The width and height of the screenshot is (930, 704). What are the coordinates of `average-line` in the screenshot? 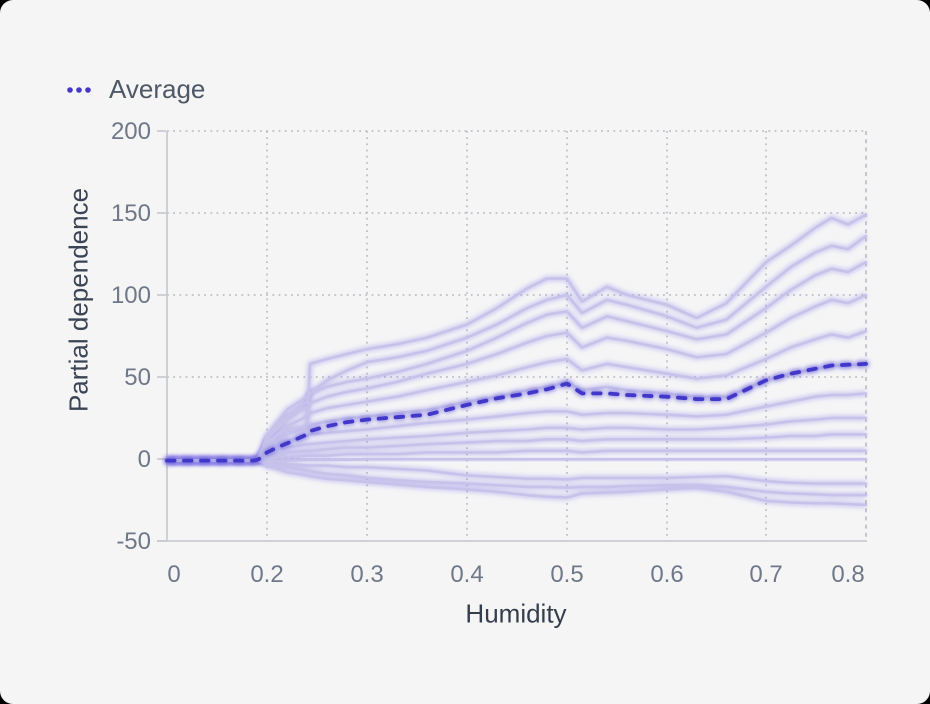 It's located at (516, 412).